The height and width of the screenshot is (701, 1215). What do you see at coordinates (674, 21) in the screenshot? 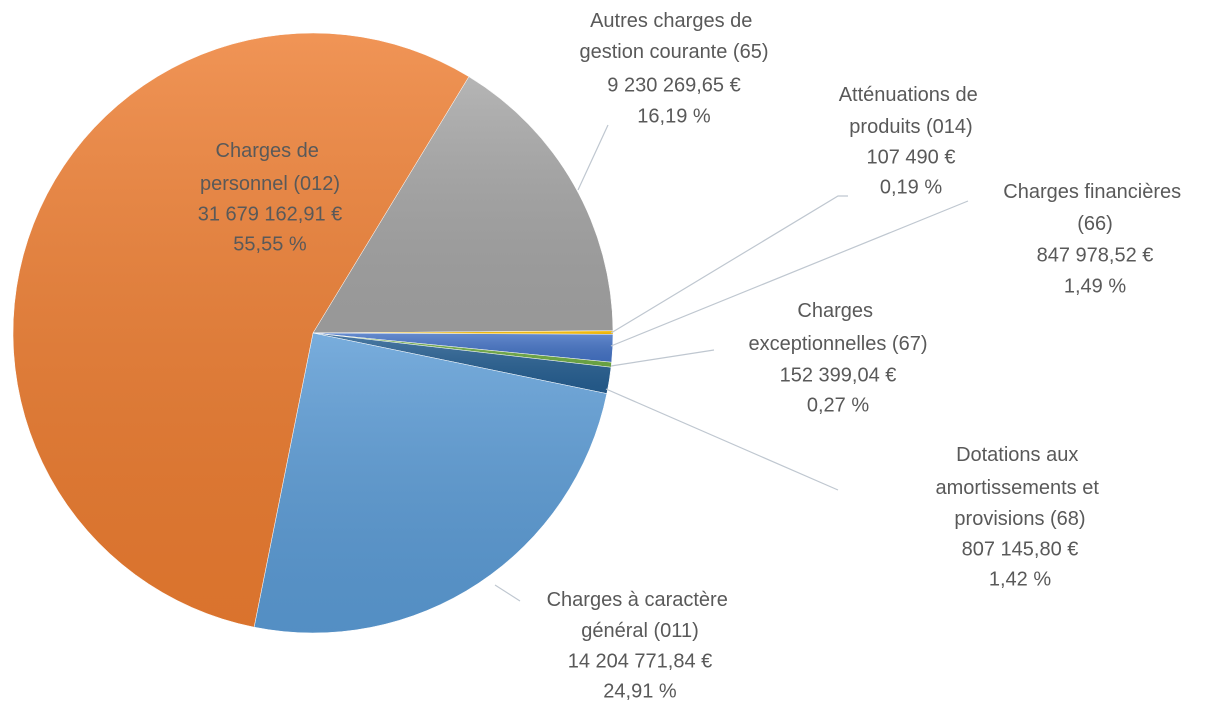
I see `label-line: Autres charges de` at bounding box center [674, 21].